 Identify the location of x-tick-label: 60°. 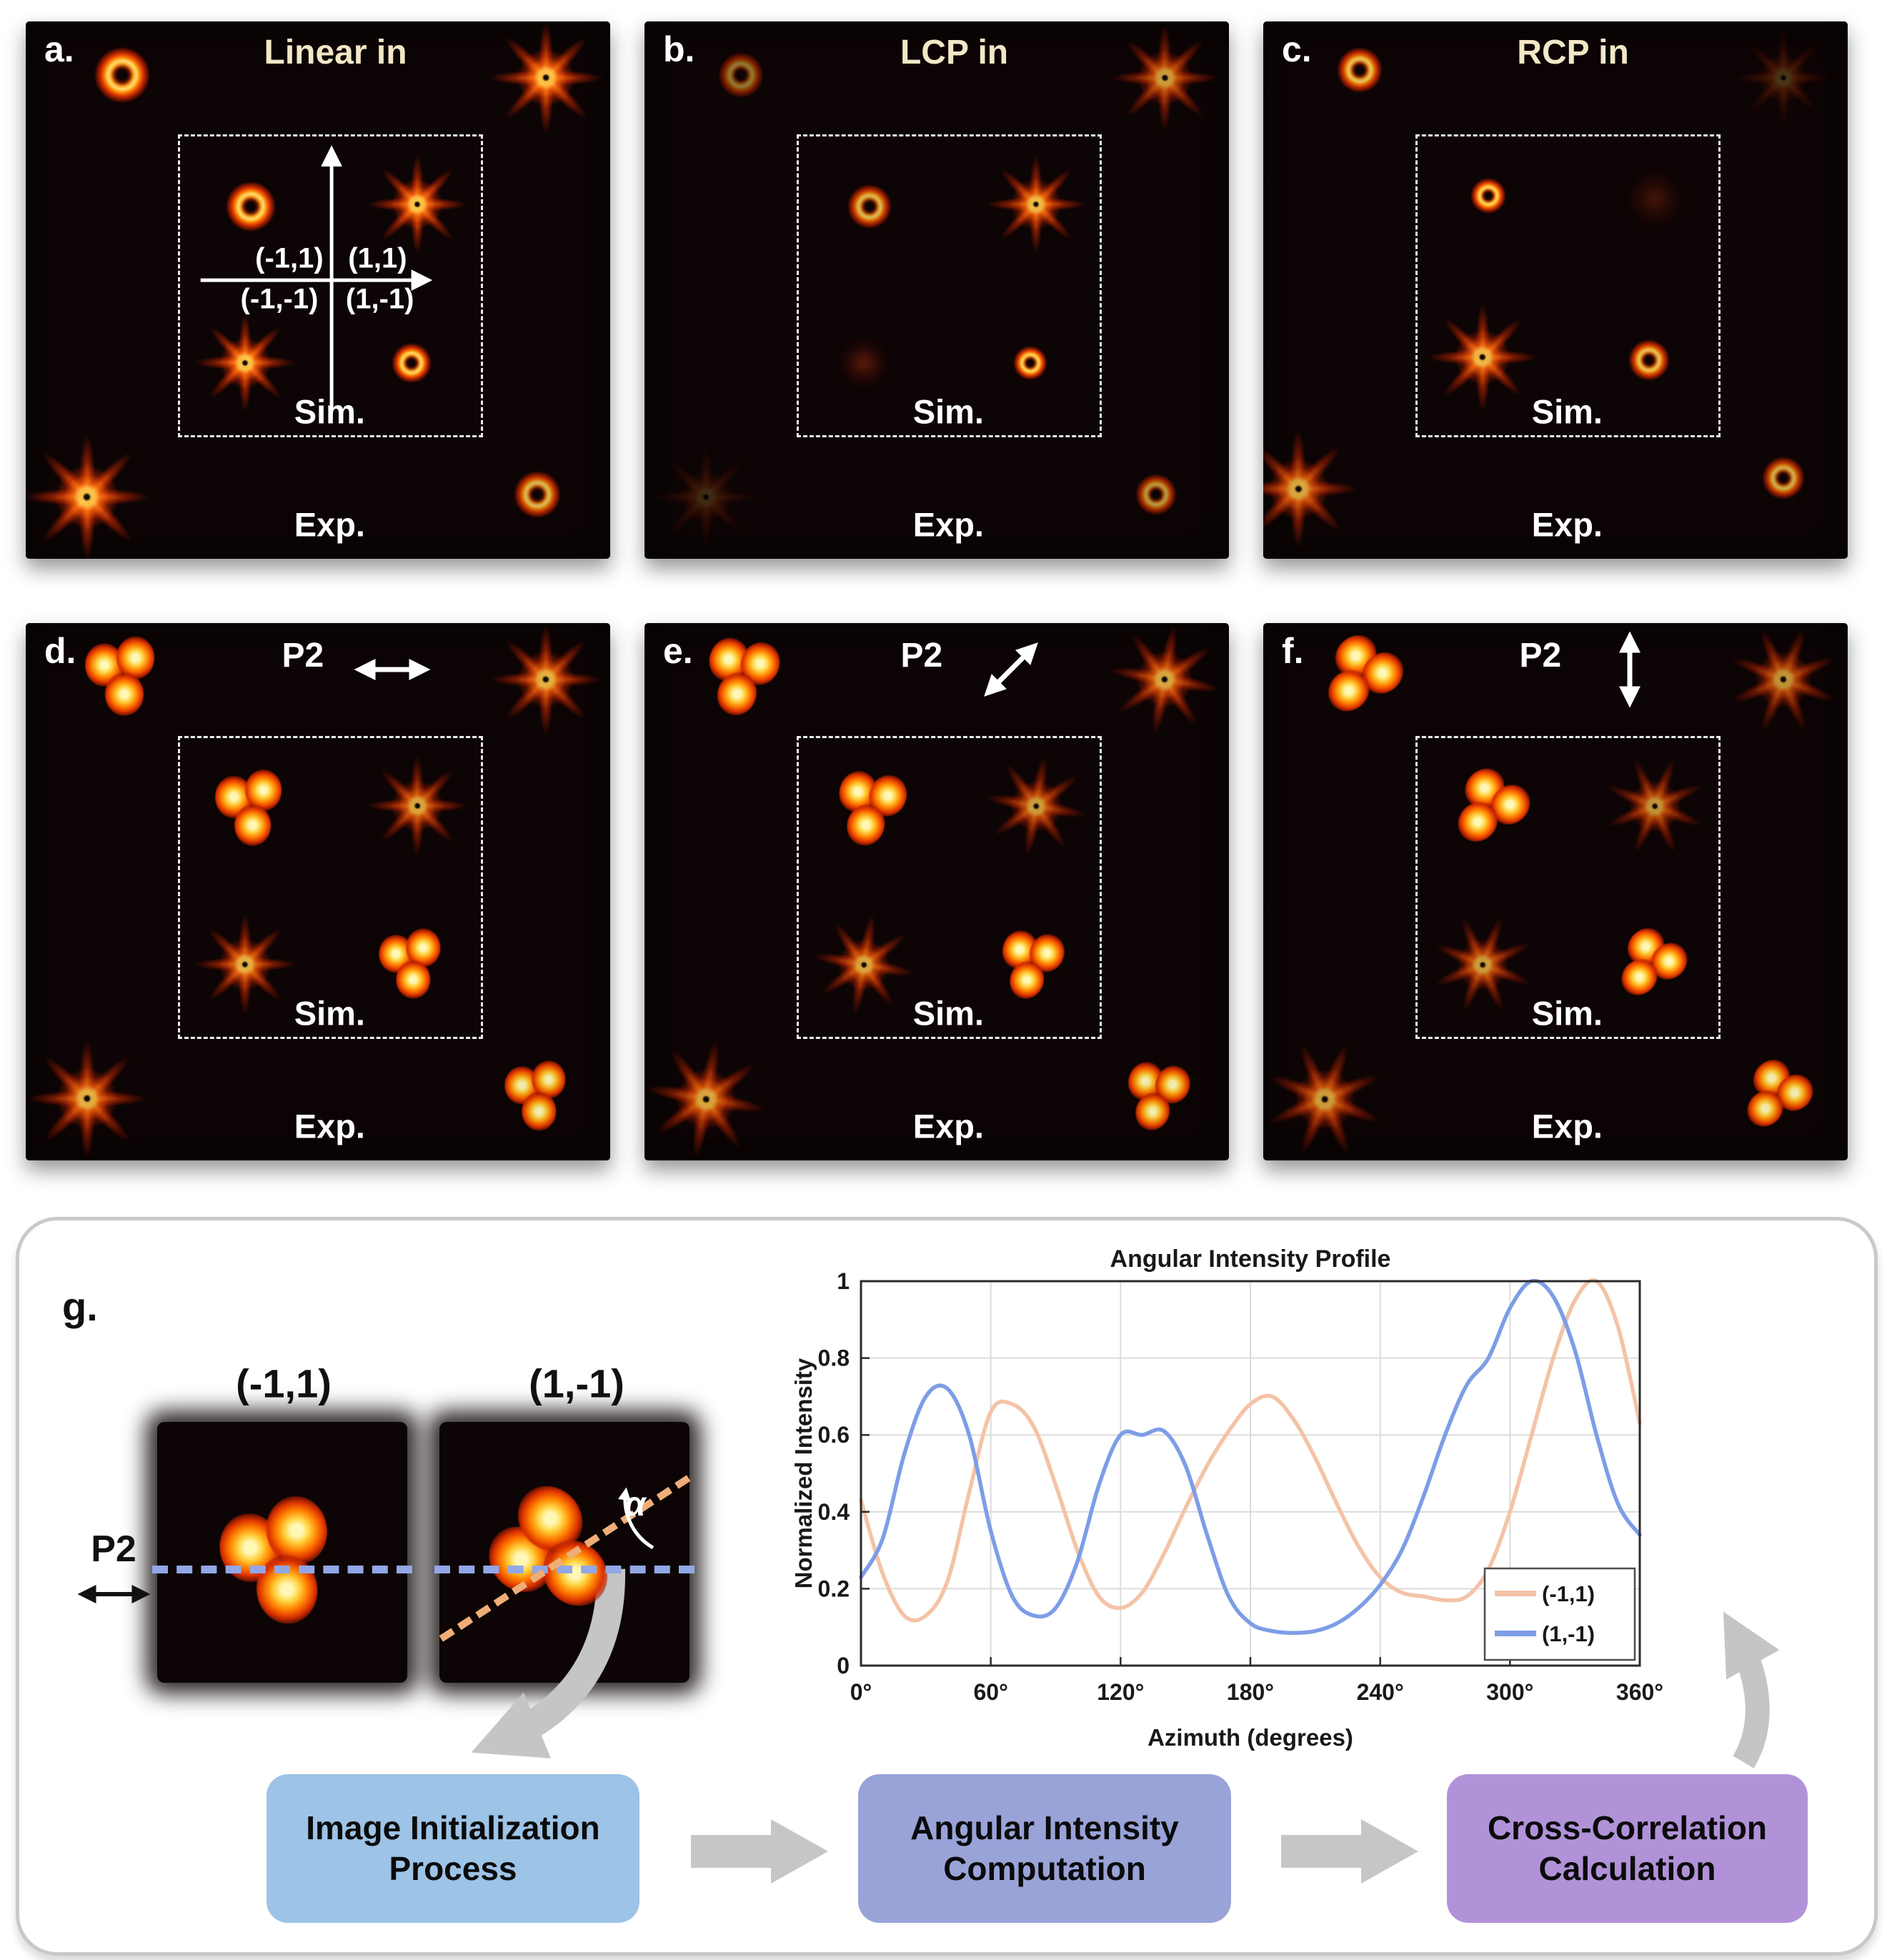
(990, 1692).